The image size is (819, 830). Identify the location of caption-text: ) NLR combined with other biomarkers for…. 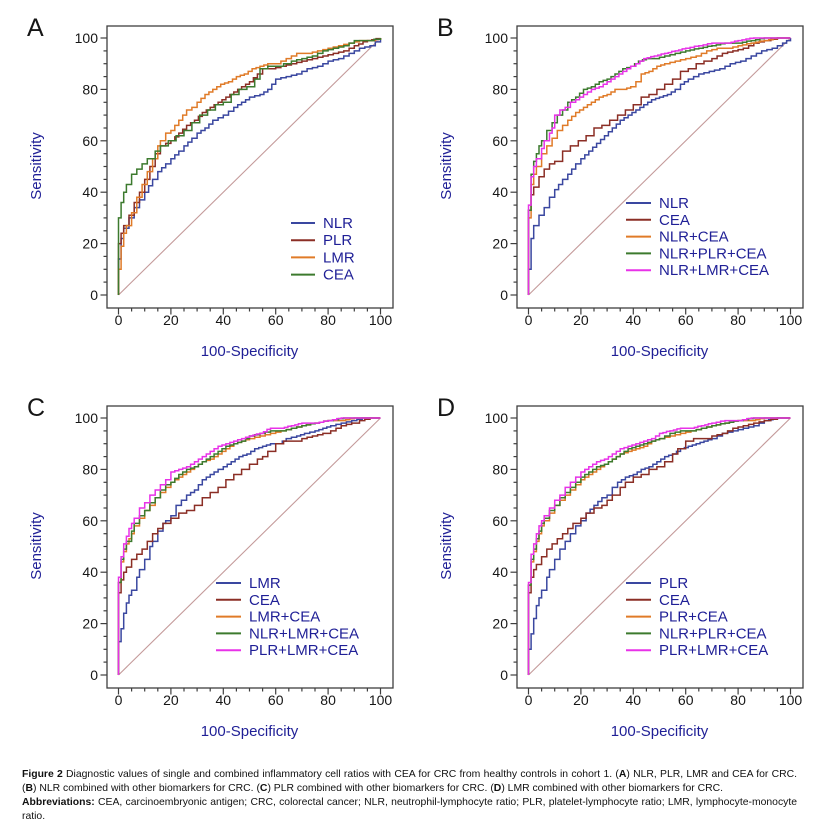
(146, 788).